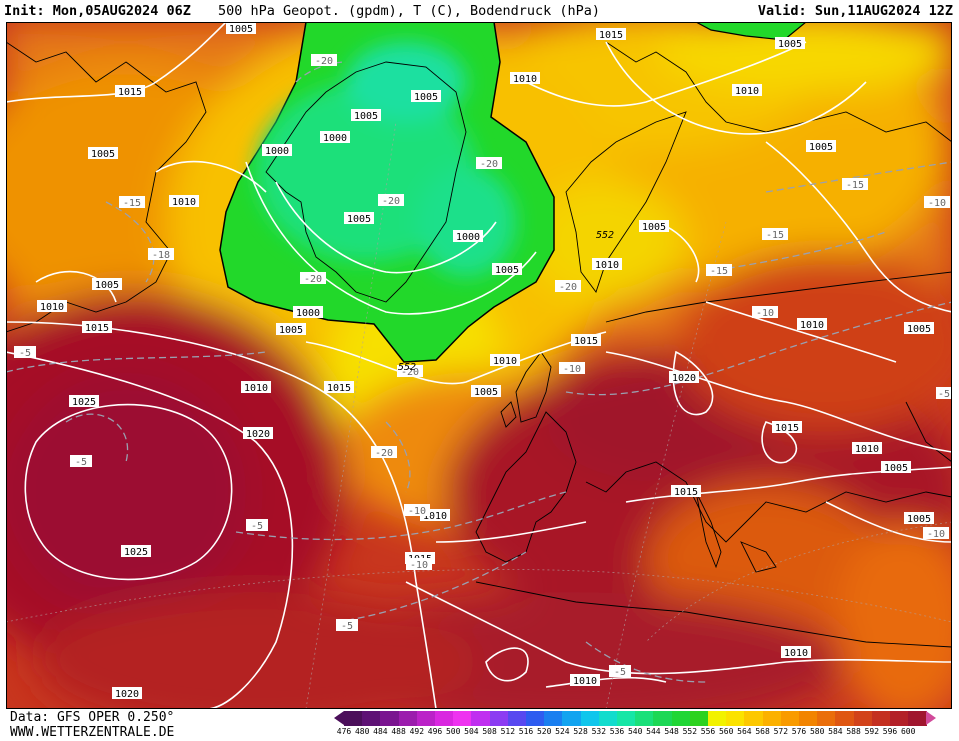 Image resolution: width=959 pixels, height=741 pixels. What do you see at coordinates (417, 731) in the screenshot?
I see `legend-tick-label: 492` at bounding box center [417, 731].